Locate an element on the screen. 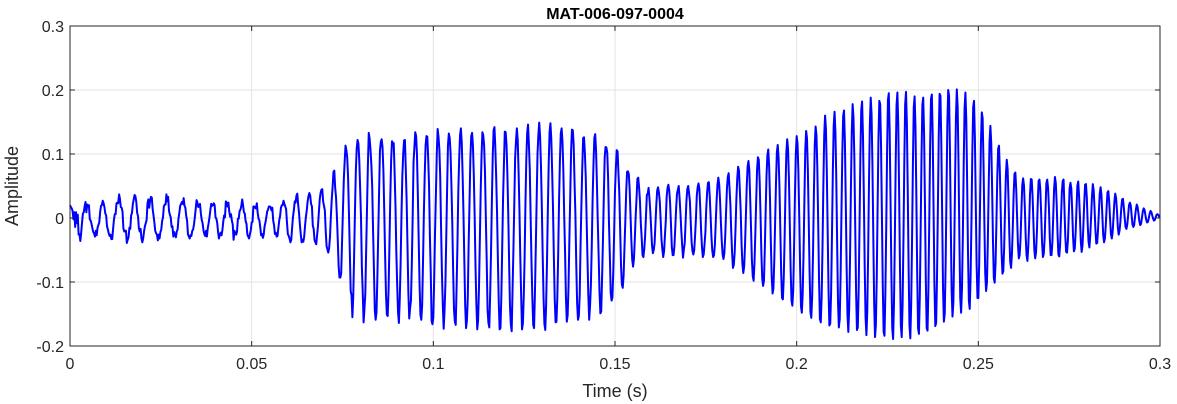  y-tick-label: 0 is located at coordinates (59, 219).